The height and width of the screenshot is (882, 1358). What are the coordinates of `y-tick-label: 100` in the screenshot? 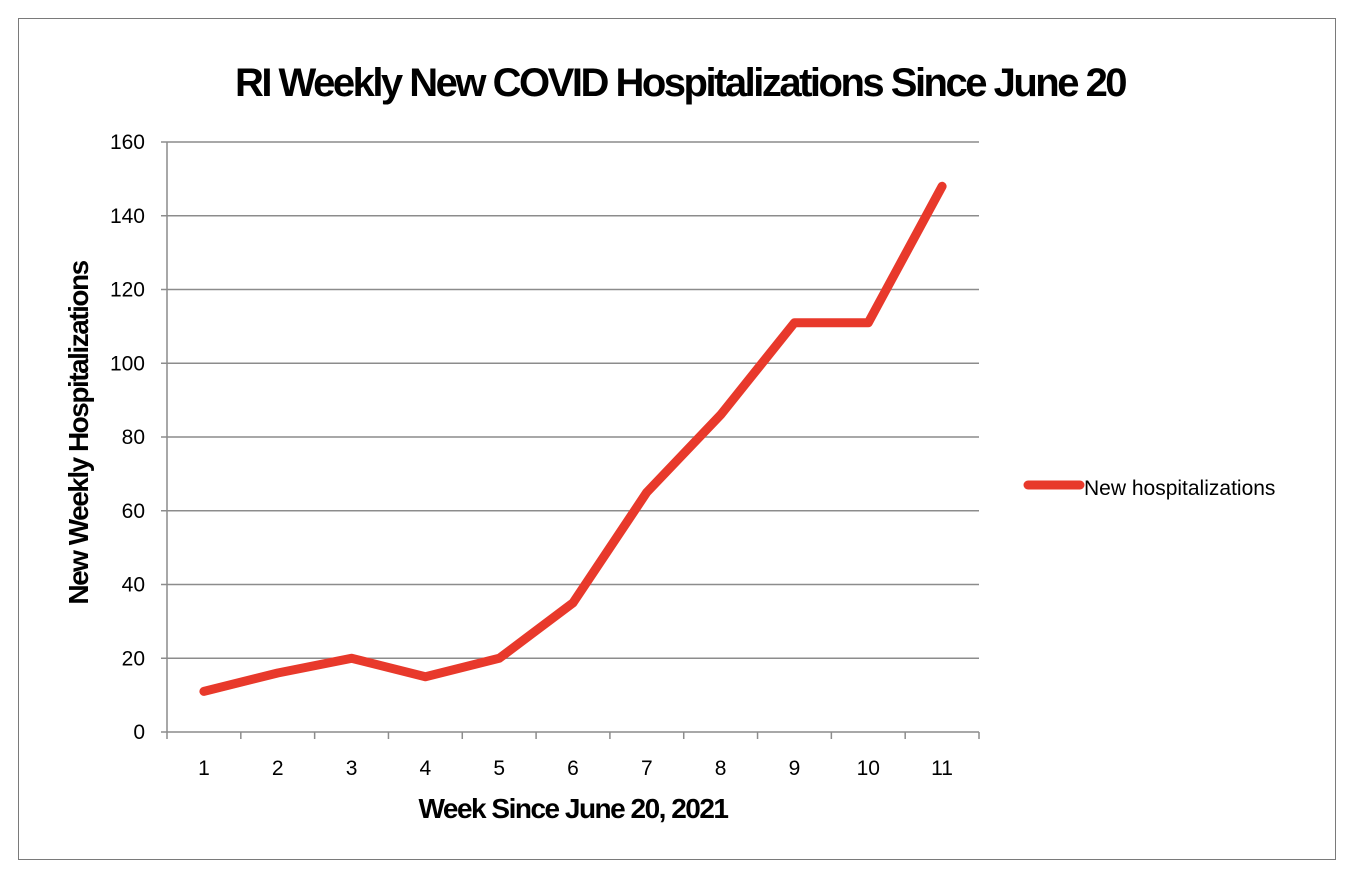 It's located at (127, 363).